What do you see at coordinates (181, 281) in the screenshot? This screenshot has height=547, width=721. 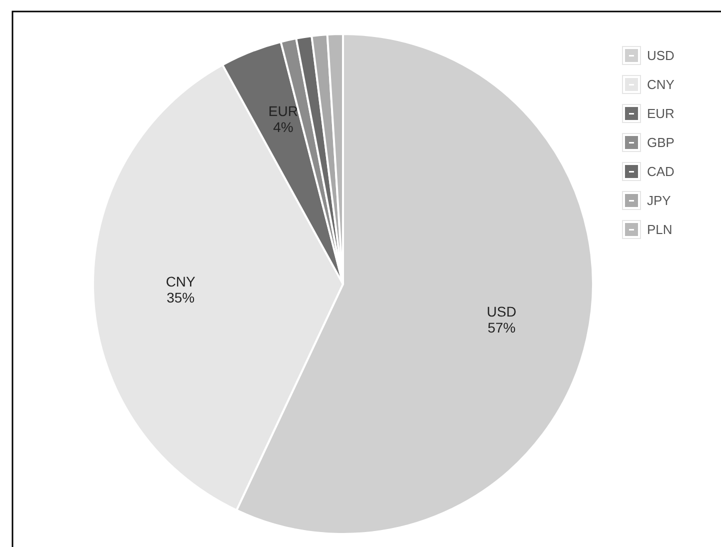 I see `slice-label: CNY` at bounding box center [181, 281].